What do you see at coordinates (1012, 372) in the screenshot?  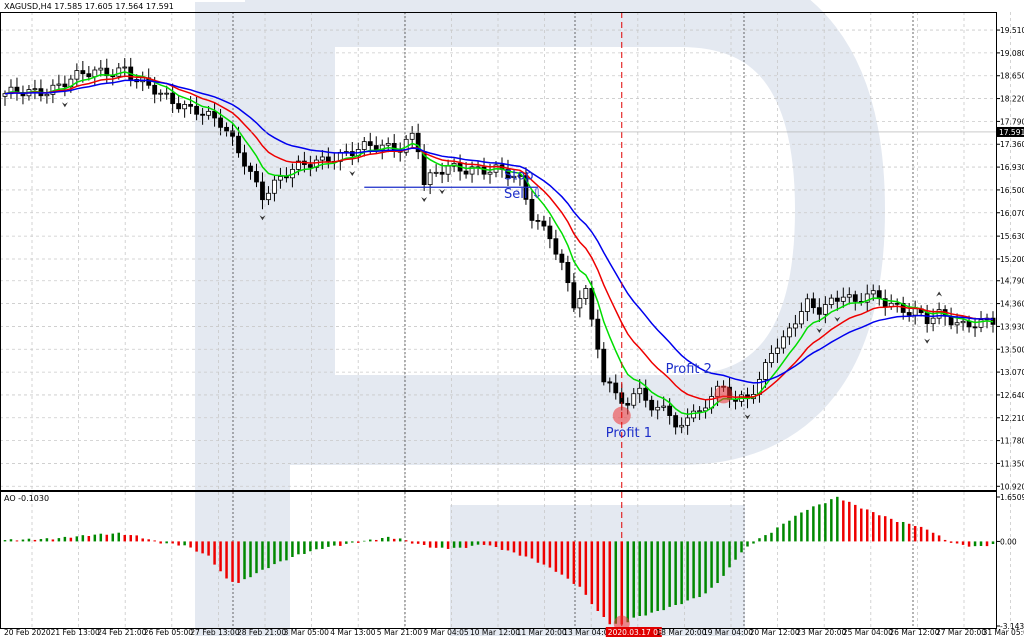 I see `ytick-label: 13.070` at bounding box center [1012, 372].